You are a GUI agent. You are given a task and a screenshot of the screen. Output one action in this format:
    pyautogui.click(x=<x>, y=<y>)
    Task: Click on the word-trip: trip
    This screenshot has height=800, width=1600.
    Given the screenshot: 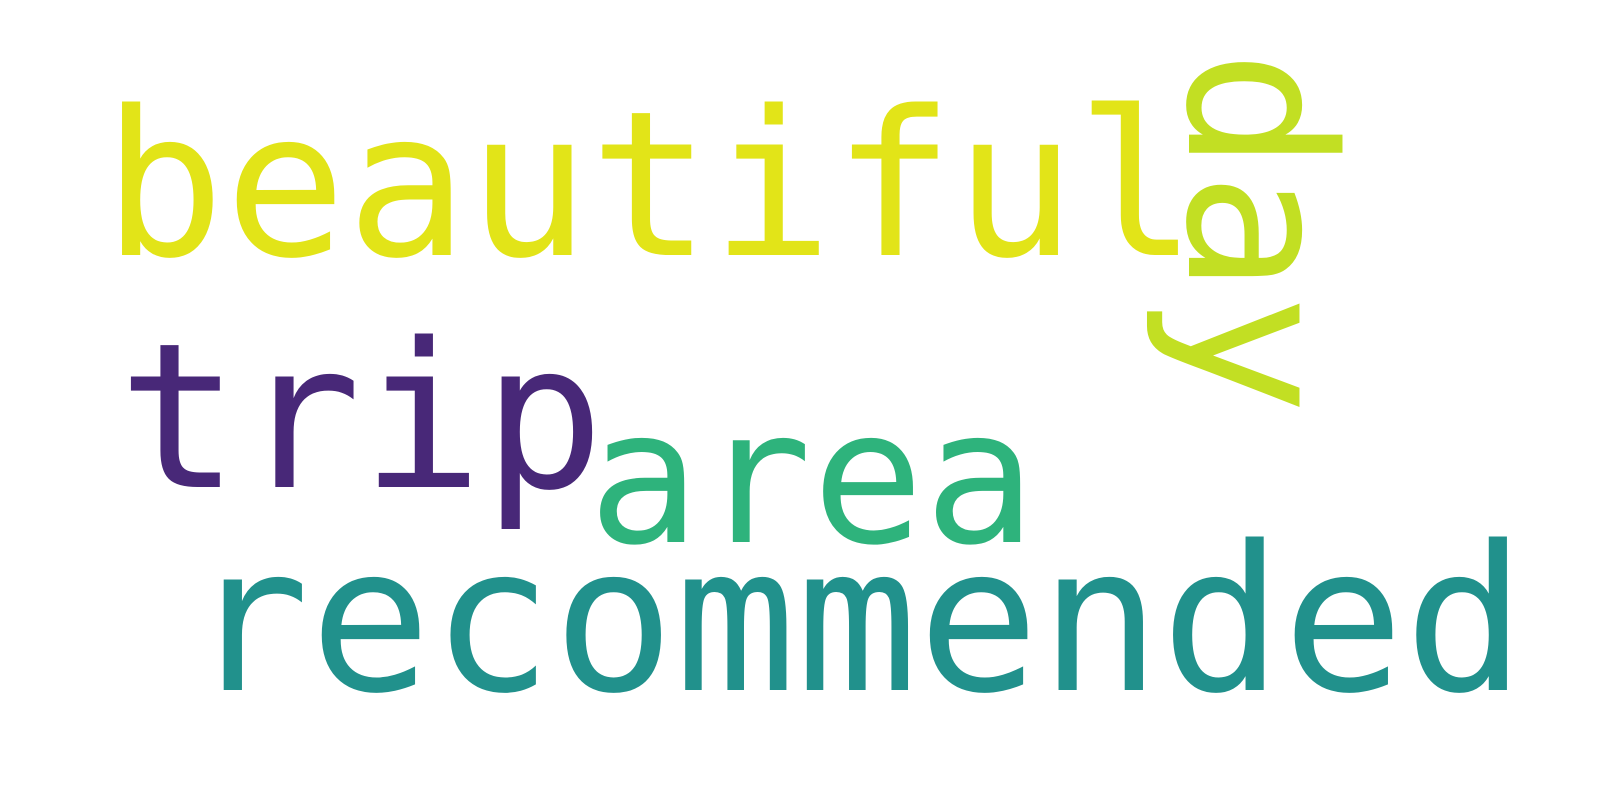 What is the action you would take?
    pyautogui.click(x=361, y=417)
    